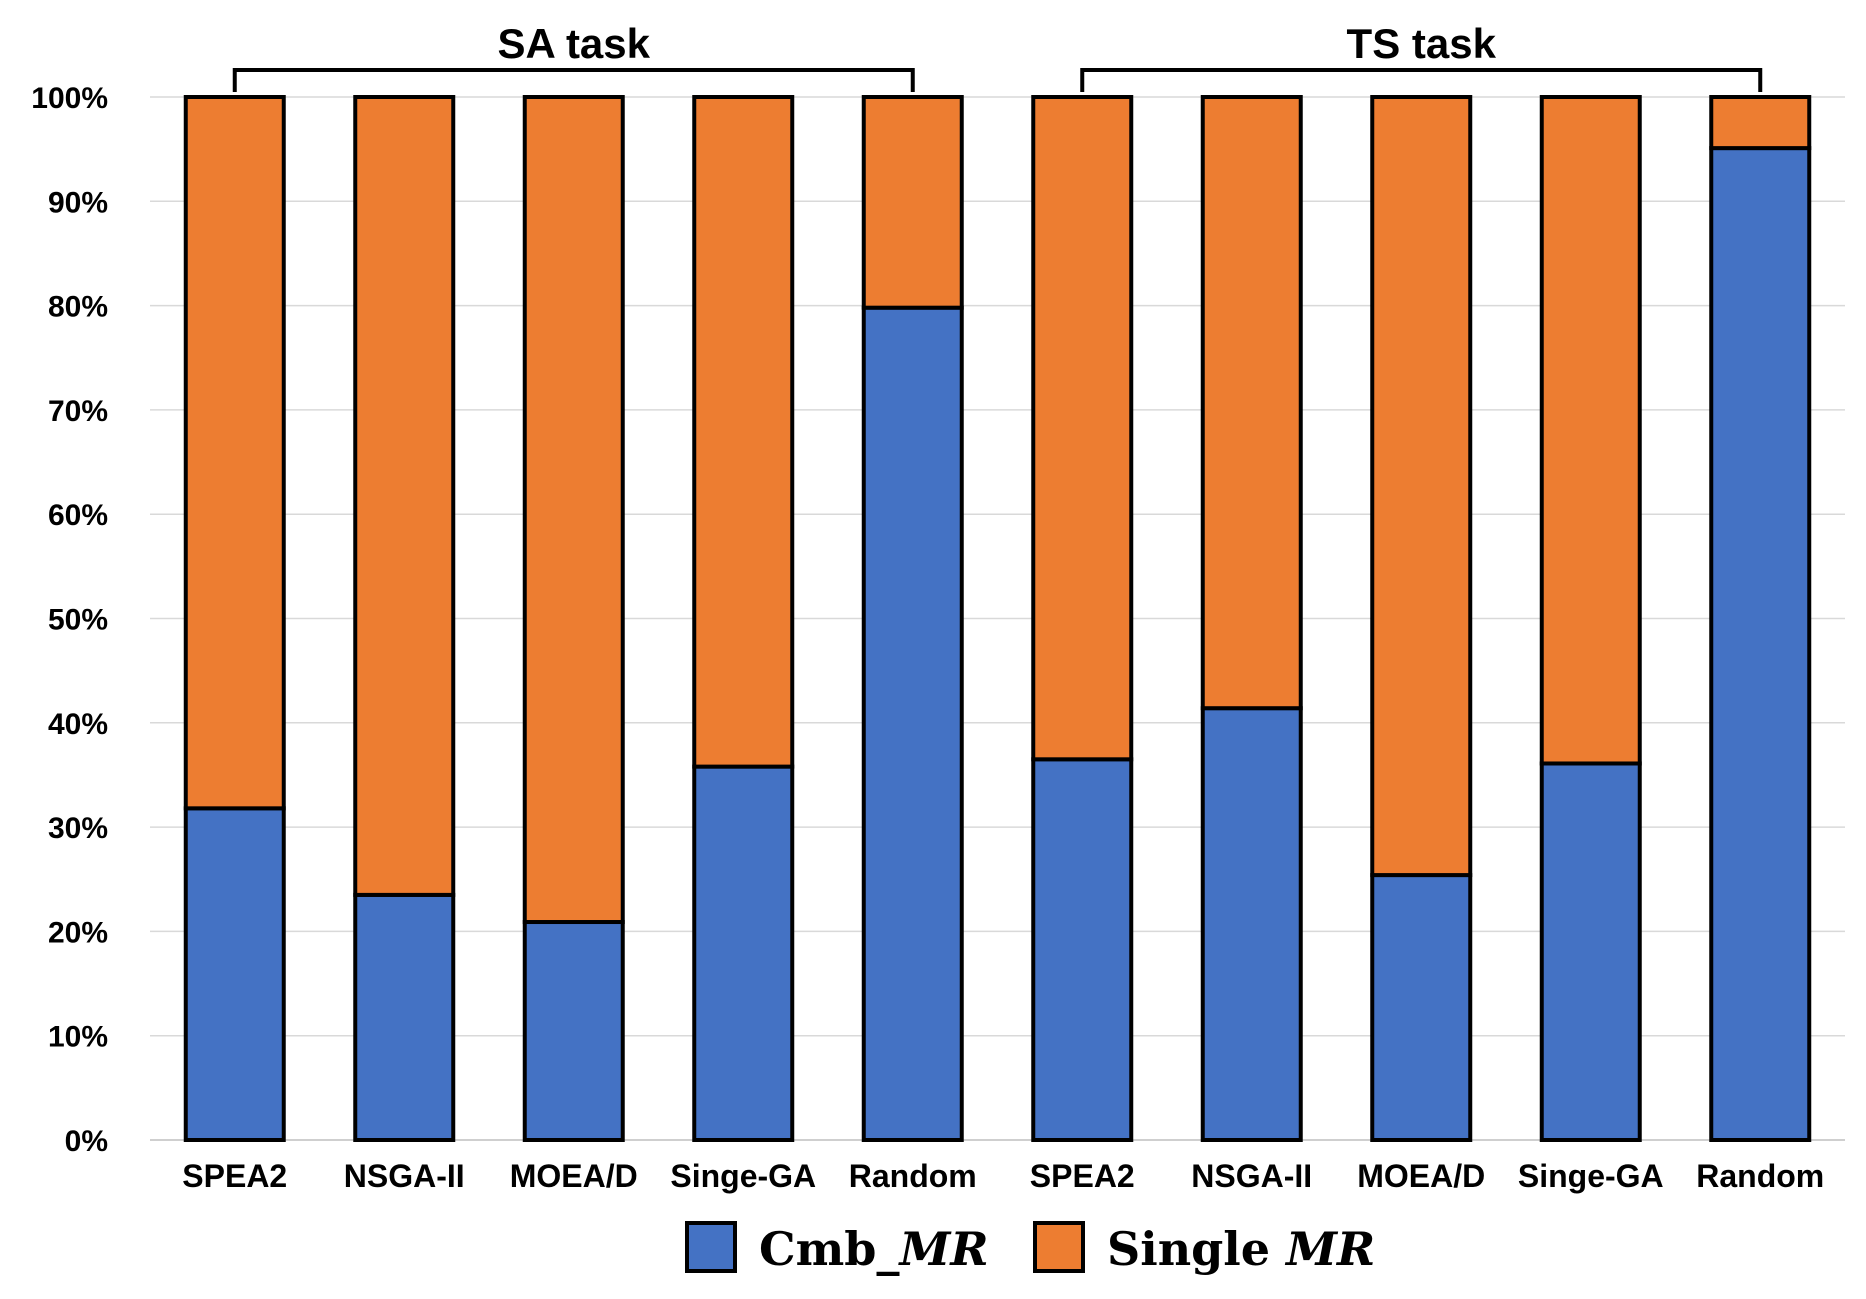 This screenshot has width=1866, height=1299. I want to click on y-tick-label: 60%, so click(78, 515).